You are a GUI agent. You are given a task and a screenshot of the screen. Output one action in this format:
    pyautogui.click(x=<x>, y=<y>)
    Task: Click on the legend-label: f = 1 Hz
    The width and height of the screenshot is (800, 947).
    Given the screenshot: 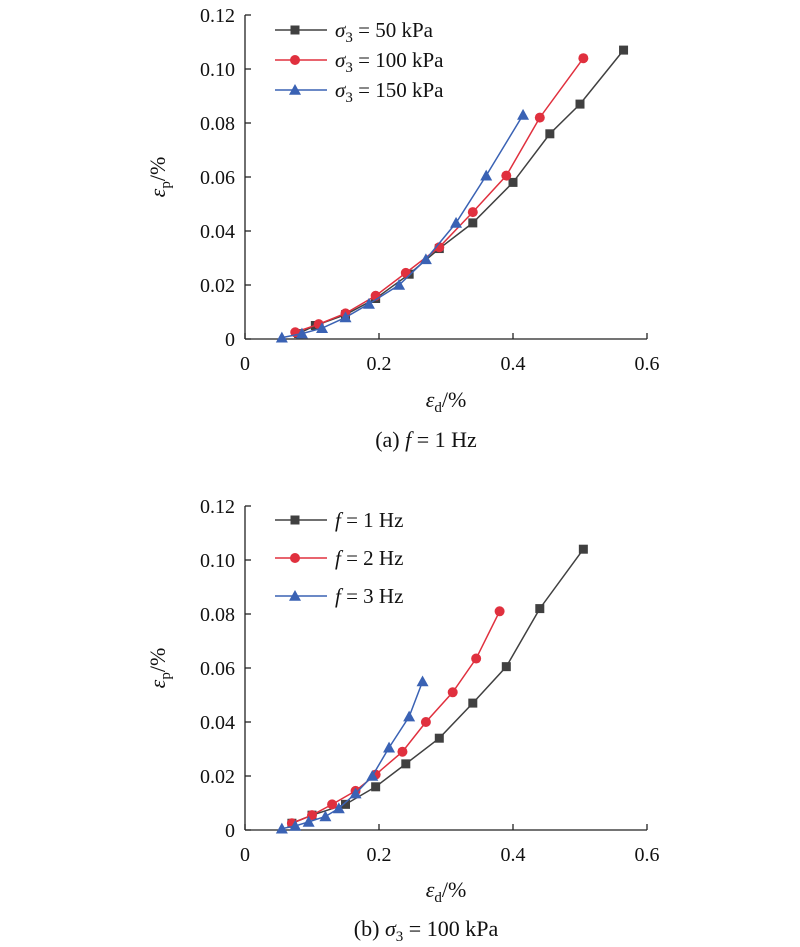 What is the action you would take?
    pyautogui.click(x=369, y=520)
    